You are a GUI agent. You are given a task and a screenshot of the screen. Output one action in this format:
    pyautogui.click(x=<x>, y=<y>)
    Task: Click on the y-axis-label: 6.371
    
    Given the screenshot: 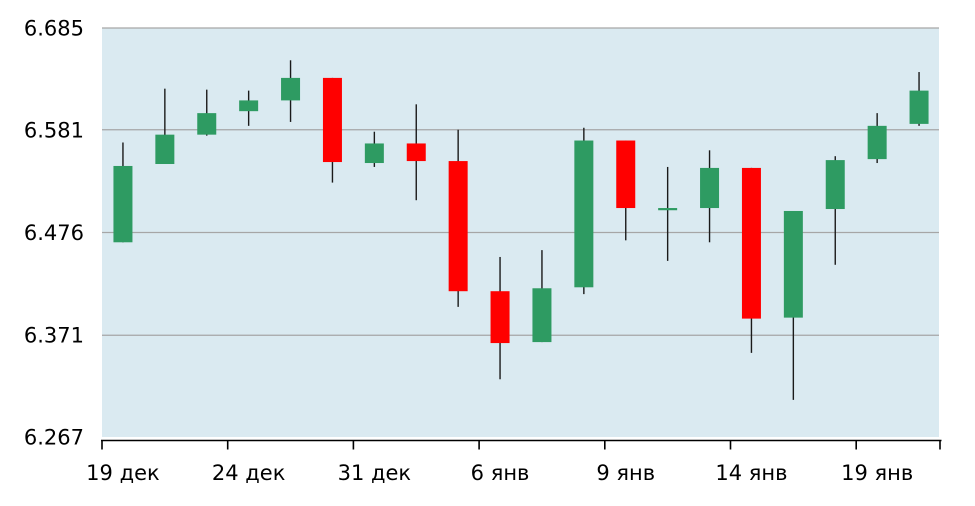 What is the action you would take?
    pyautogui.click(x=54, y=336)
    